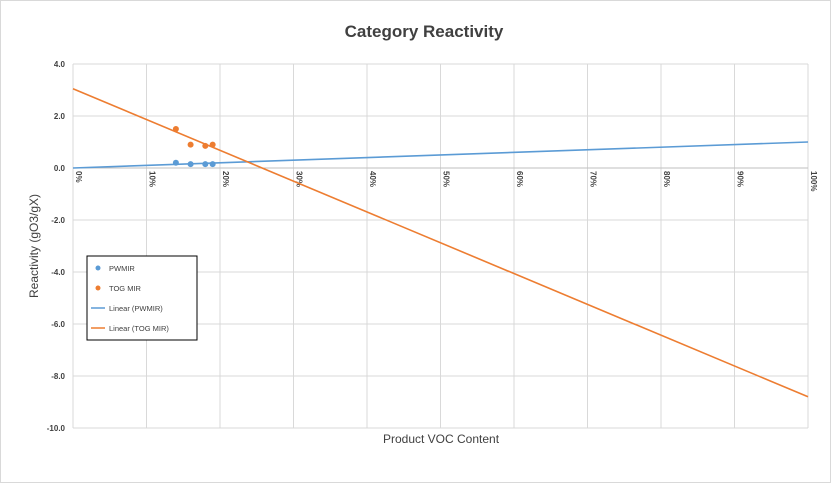 The image size is (831, 483). Describe the element at coordinates (58, 272) in the screenshot. I see `y-tick-label: -4.0` at that location.